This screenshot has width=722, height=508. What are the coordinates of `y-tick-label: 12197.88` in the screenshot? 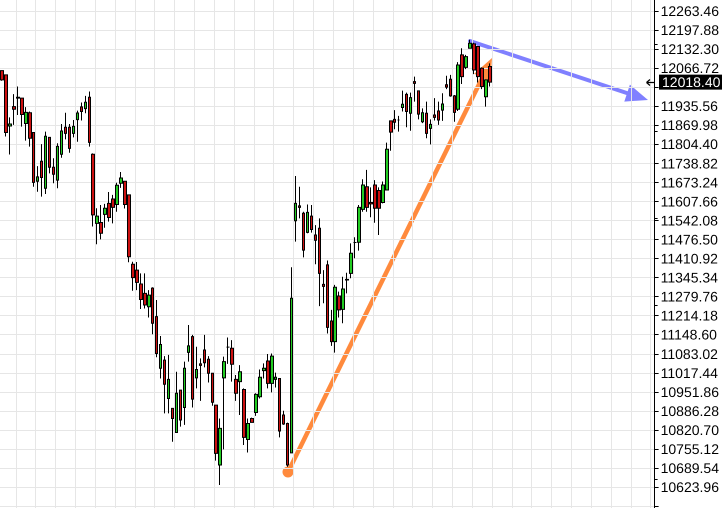 It's located at (690, 30).